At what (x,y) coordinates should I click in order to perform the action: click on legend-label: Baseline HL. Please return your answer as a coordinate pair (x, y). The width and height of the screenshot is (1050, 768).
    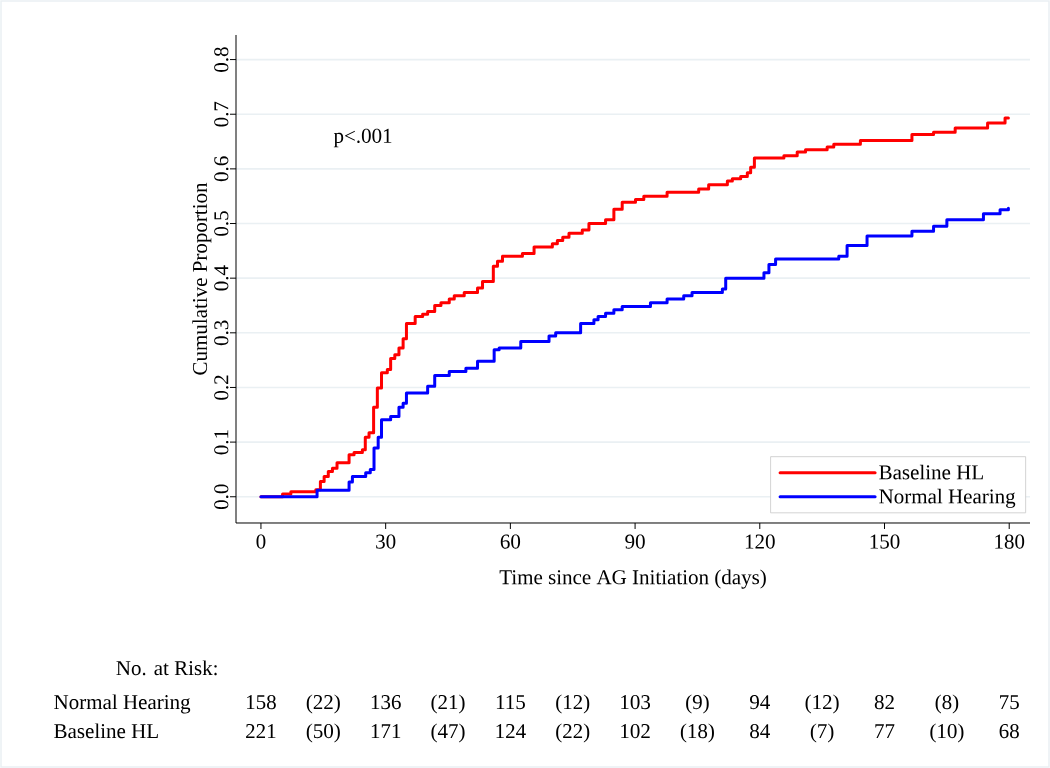
    Looking at the image, I should click on (931, 472).